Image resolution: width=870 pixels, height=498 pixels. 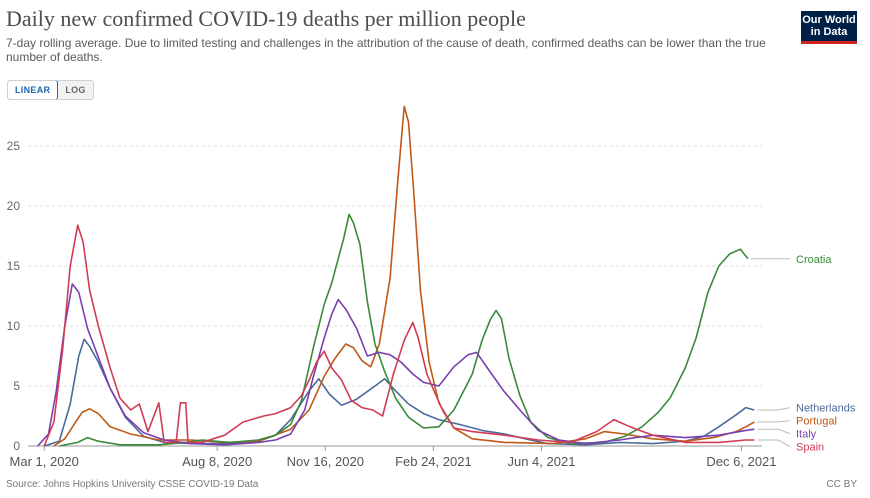 I want to click on series-label-croatia: Croatia, so click(x=814, y=260).